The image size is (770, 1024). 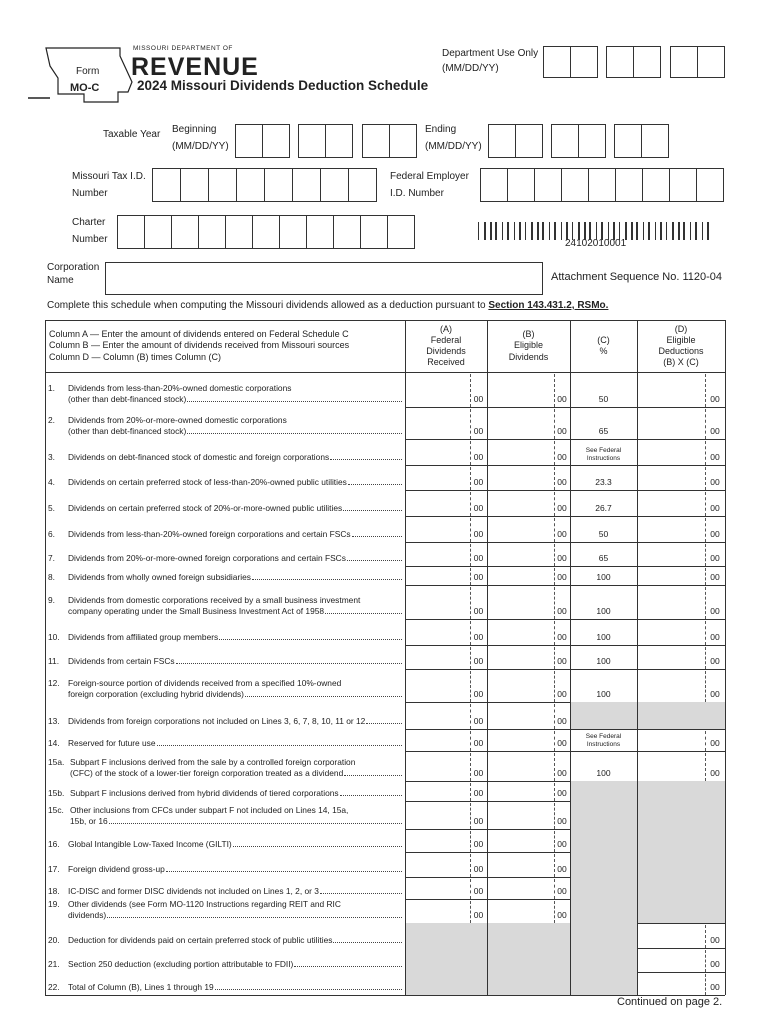 What do you see at coordinates (548, 305) in the screenshot?
I see `statute-link: Section 143.431.2, RSMo.` at bounding box center [548, 305].